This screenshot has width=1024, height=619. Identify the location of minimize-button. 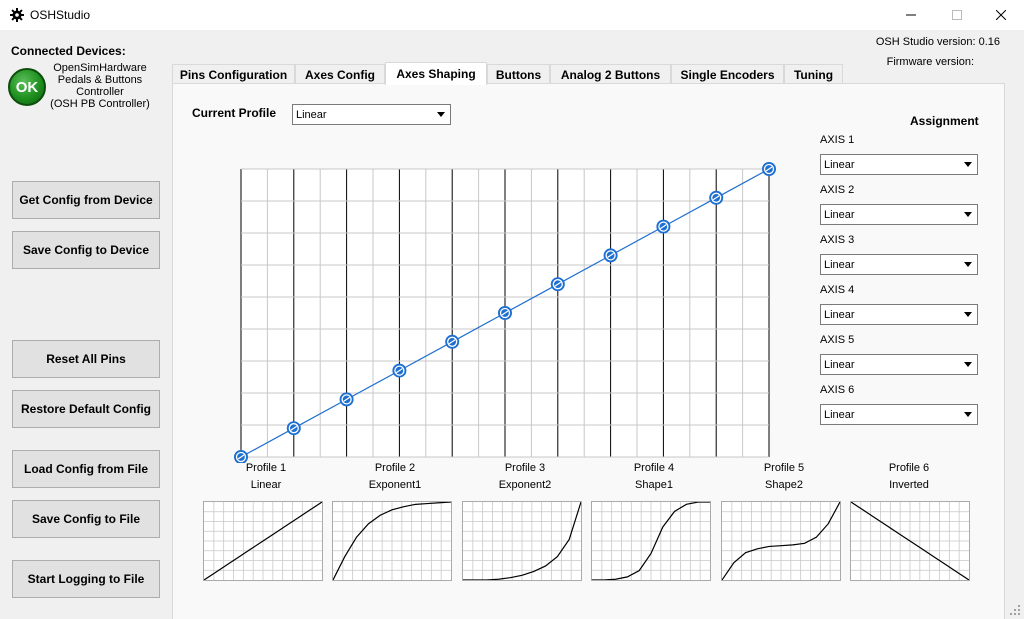
(911, 15).